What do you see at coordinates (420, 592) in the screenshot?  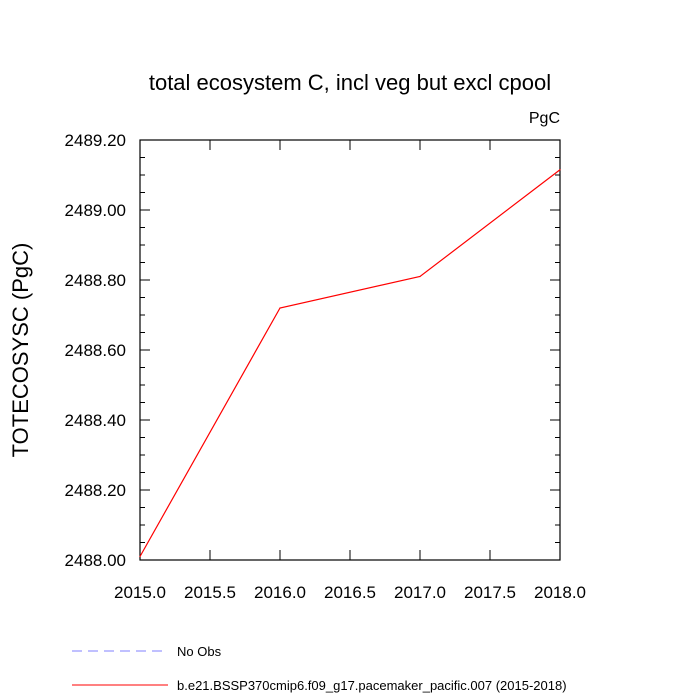 I see `x-tick-label: 2017.0` at bounding box center [420, 592].